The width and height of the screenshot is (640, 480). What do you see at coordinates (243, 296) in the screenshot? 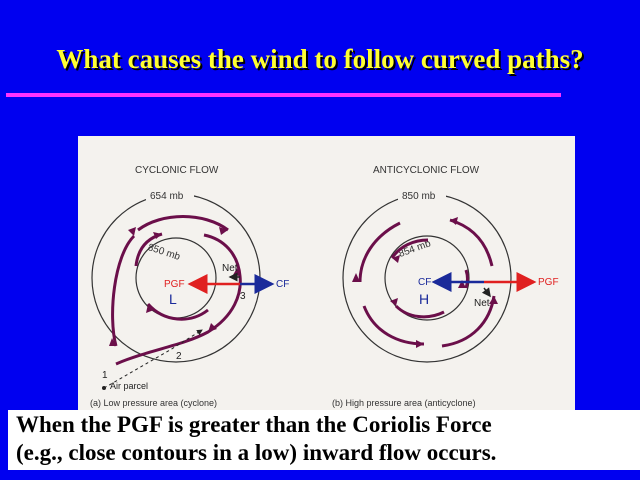
I see `cyclonic-point-3: 3` at bounding box center [243, 296].